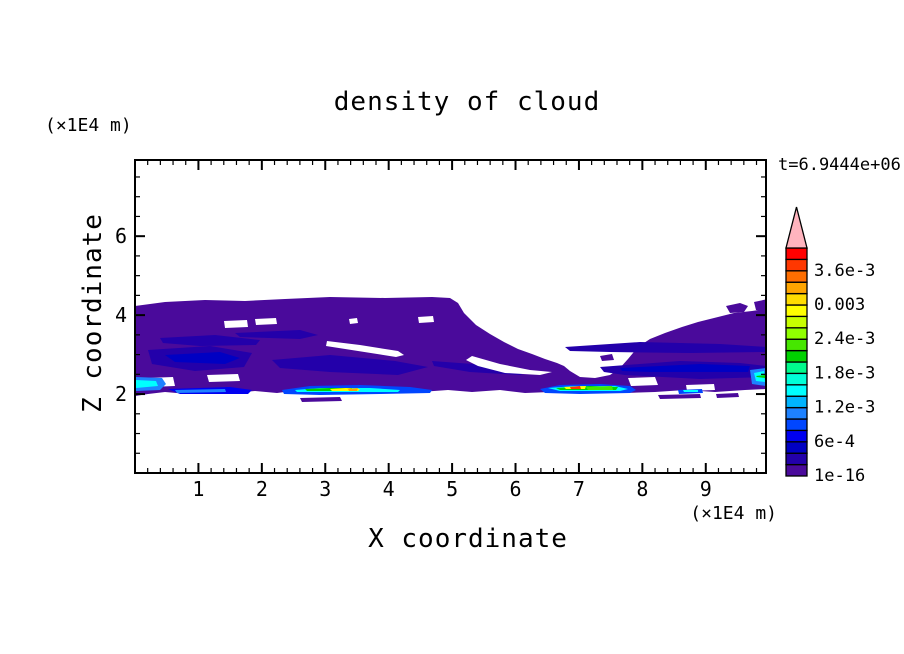  What do you see at coordinates (262, 489) in the screenshot?
I see `x-tick-label: 2` at bounding box center [262, 489].